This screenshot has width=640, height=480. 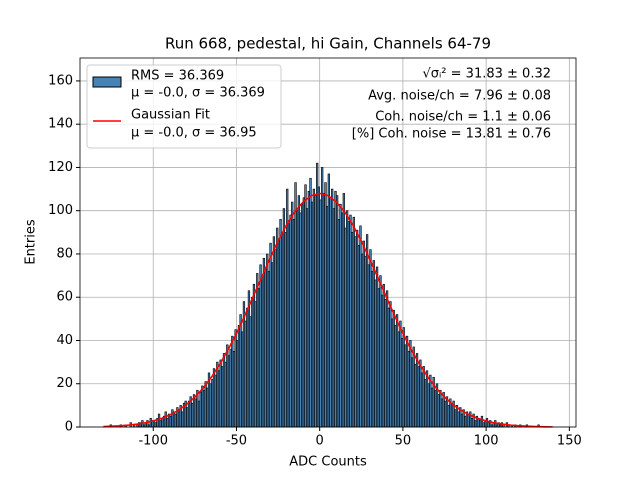 I want to click on x-tick-label: -50, so click(x=236, y=441).